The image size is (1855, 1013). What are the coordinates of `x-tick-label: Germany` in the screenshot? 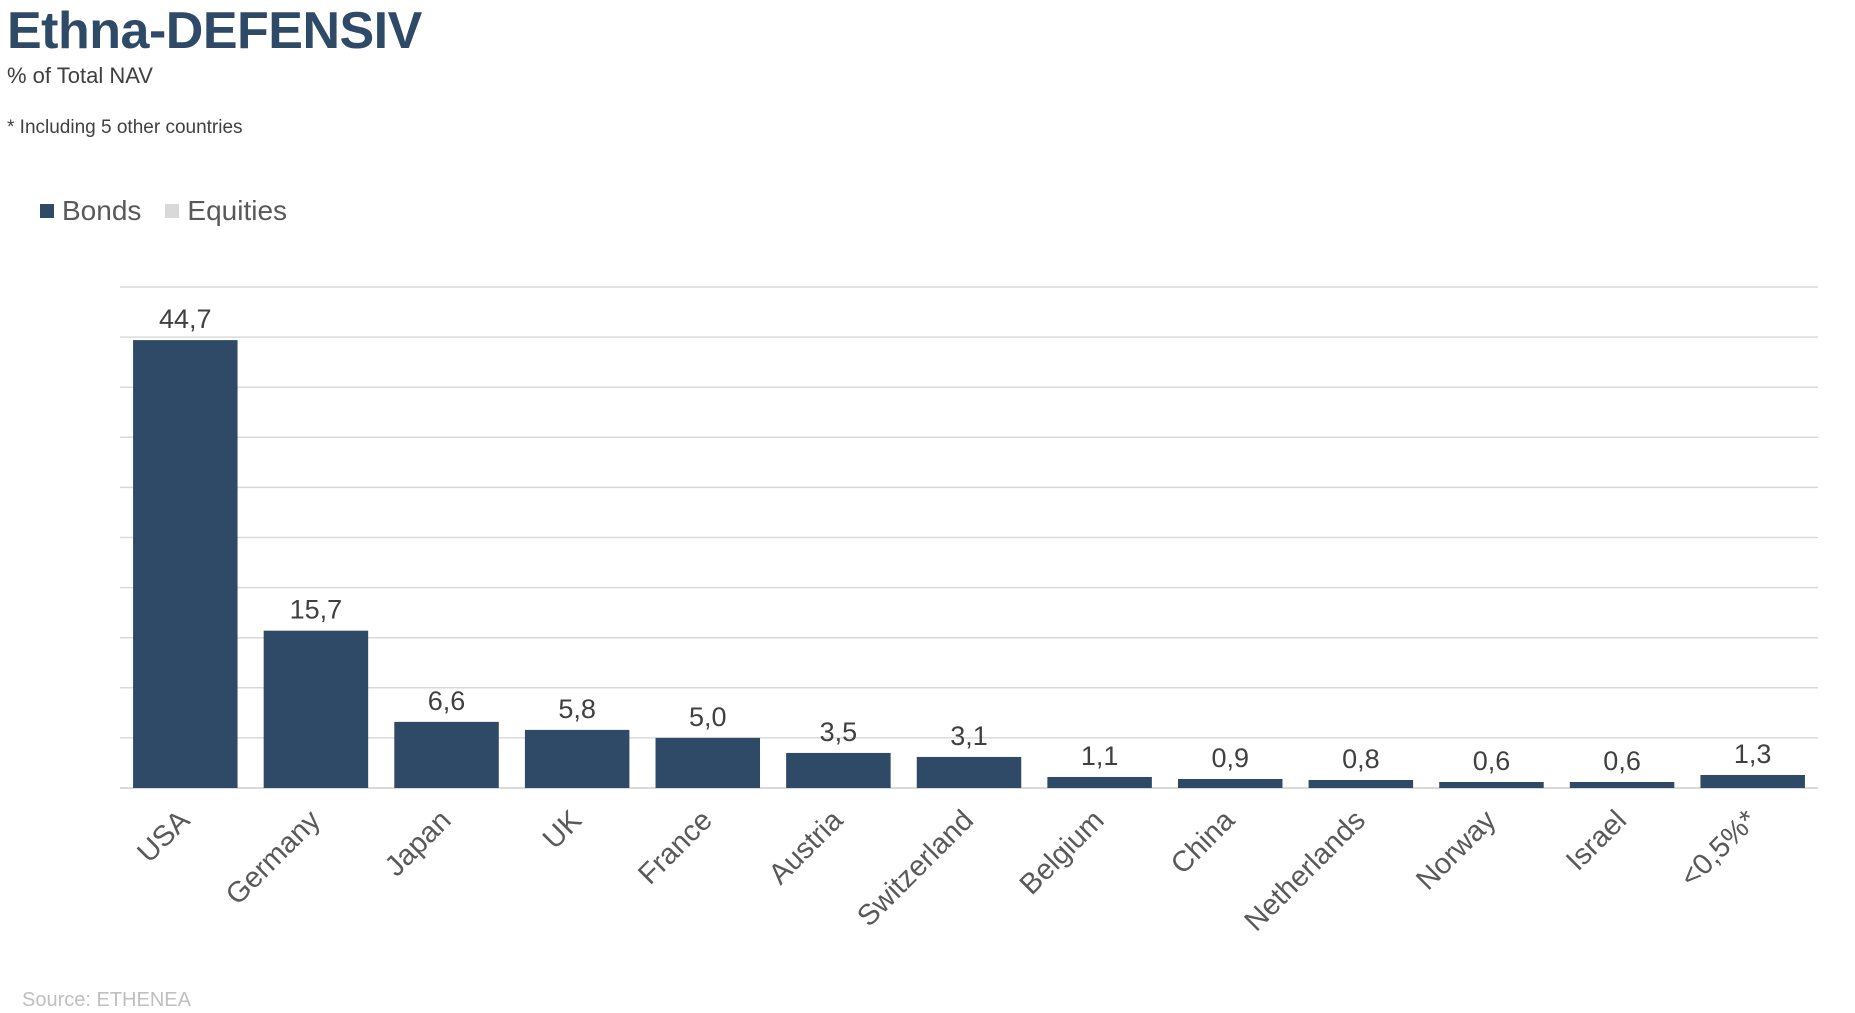 It's located at (273, 857).